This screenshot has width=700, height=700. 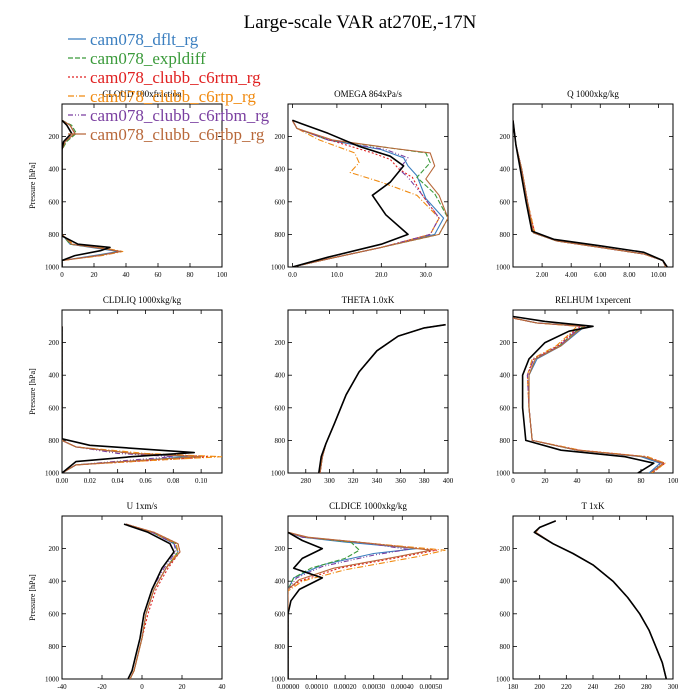 I want to click on legend-item: cam078_expldiff, so click(x=137, y=58).